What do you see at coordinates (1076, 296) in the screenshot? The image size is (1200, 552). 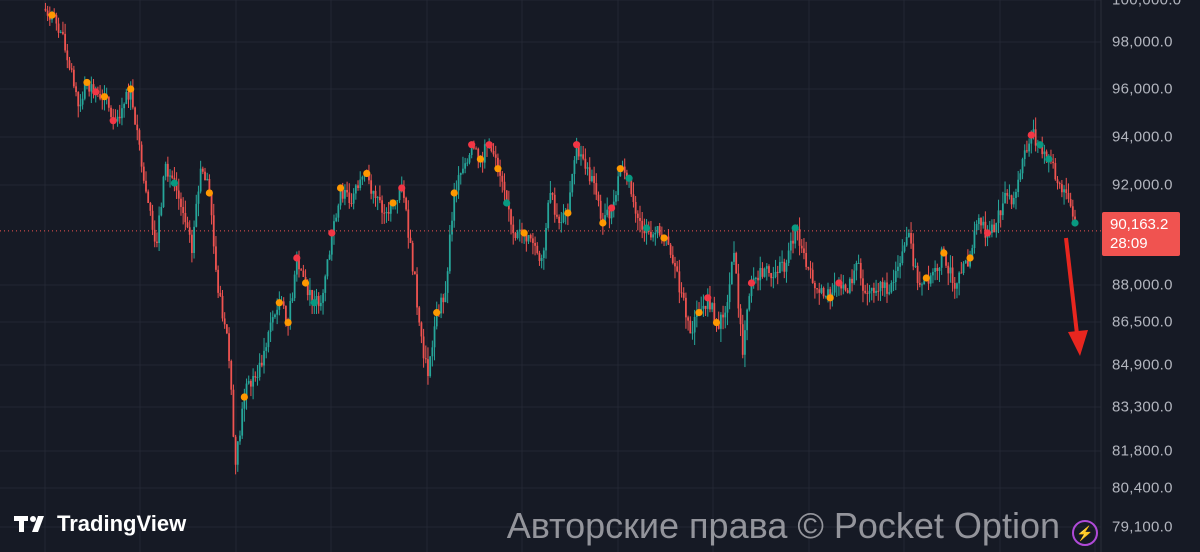 I see `red-down-arrow` at bounding box center [1076, 296].